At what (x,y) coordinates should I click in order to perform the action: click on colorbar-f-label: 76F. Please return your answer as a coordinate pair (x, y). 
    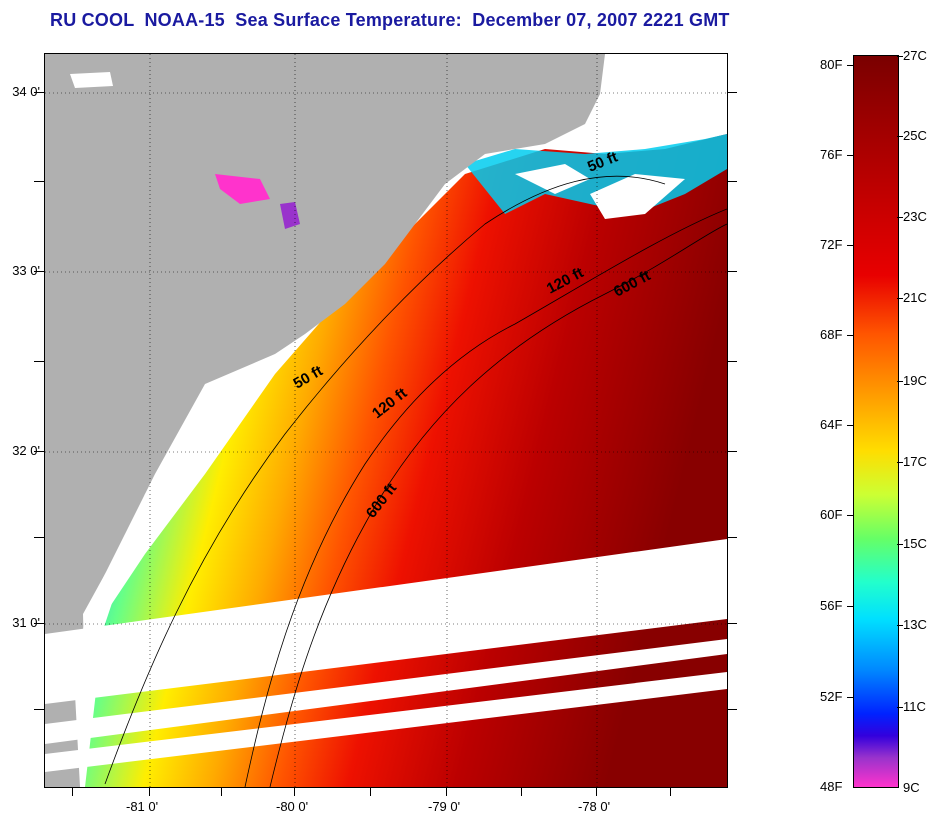
    Looking at the image, I should click on (831, 154).